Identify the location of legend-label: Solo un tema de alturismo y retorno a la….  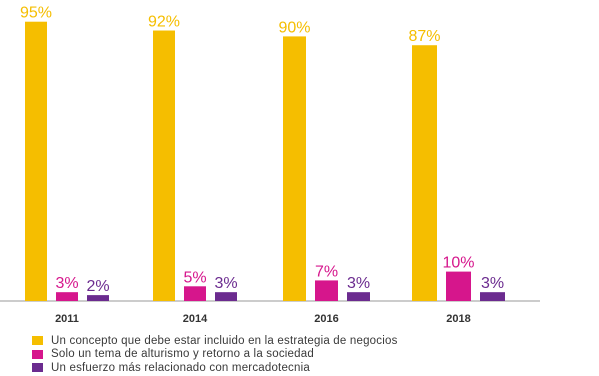
(182, 354).